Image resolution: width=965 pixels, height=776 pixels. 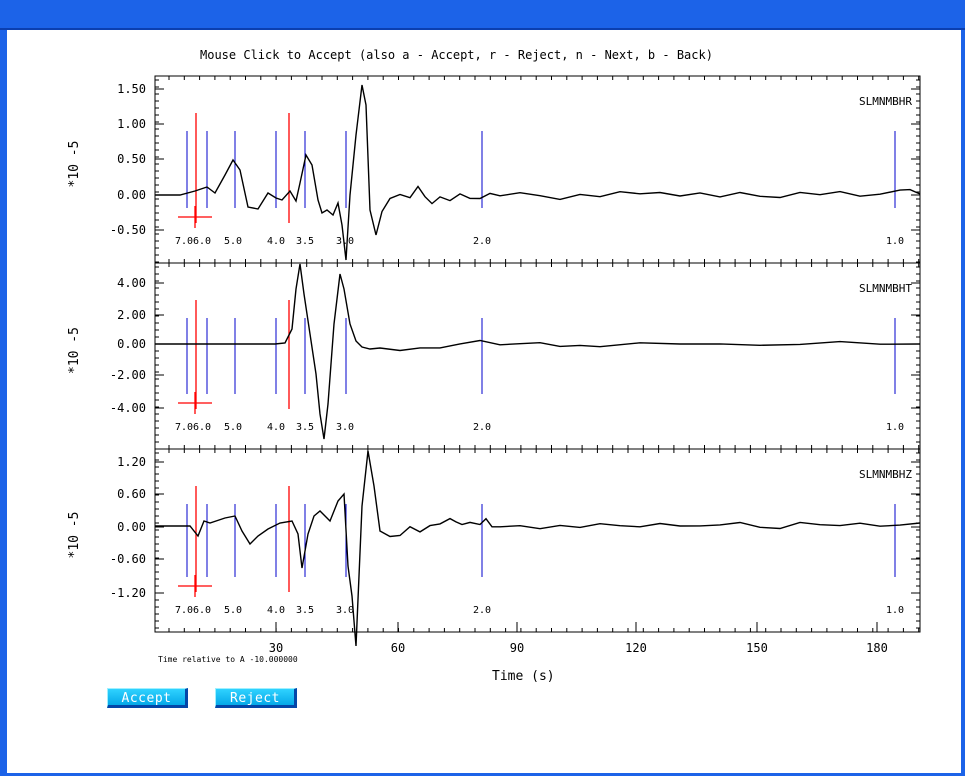 I want to click on y-tick-label: 1.00, so click(x=131, y=124).